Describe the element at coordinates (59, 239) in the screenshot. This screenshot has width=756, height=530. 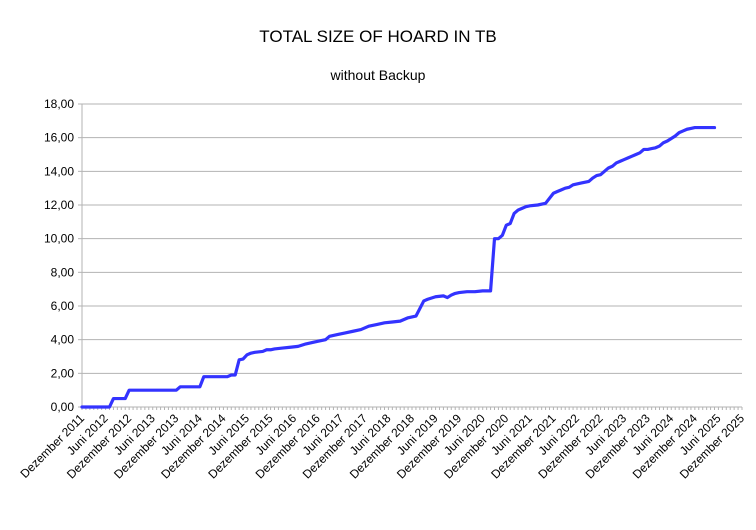
I see `y-tick-label: 10,00` at that location.